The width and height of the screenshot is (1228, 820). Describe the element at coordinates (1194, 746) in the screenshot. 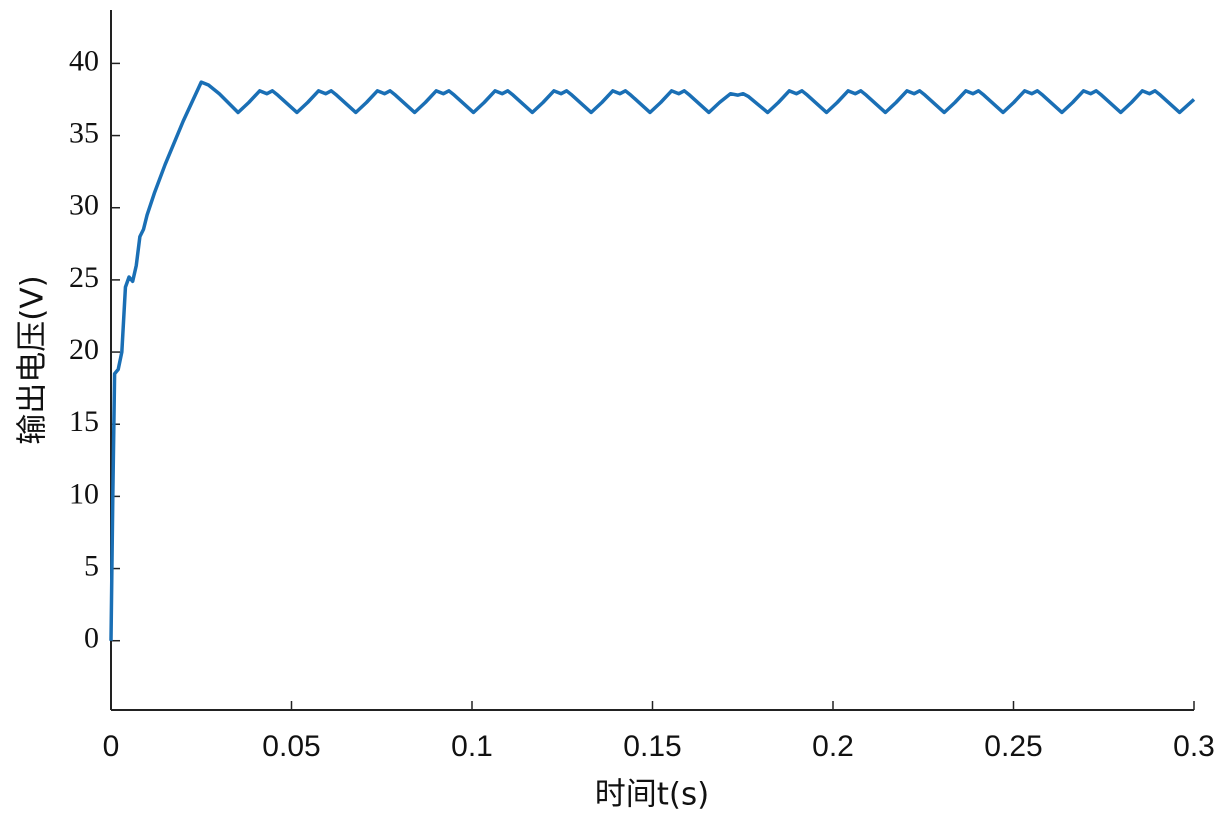

I see `x-tick-label: 0.3` at that location.